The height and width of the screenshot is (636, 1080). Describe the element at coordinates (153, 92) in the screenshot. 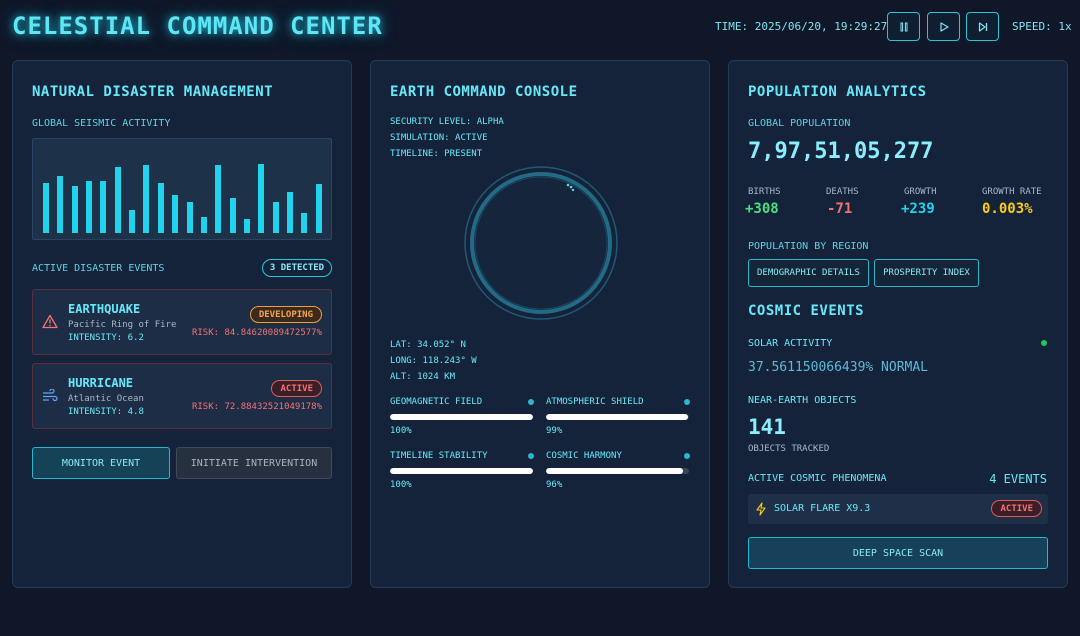

I see `disaster-panel-title: NATURAL DISASTER MANAGEMENT` at that location.